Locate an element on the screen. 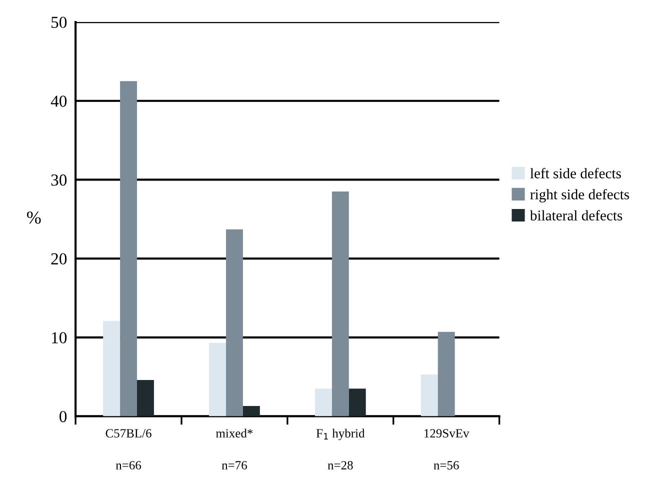  y-tick-label: 50 is located at coordinates (59, 22).